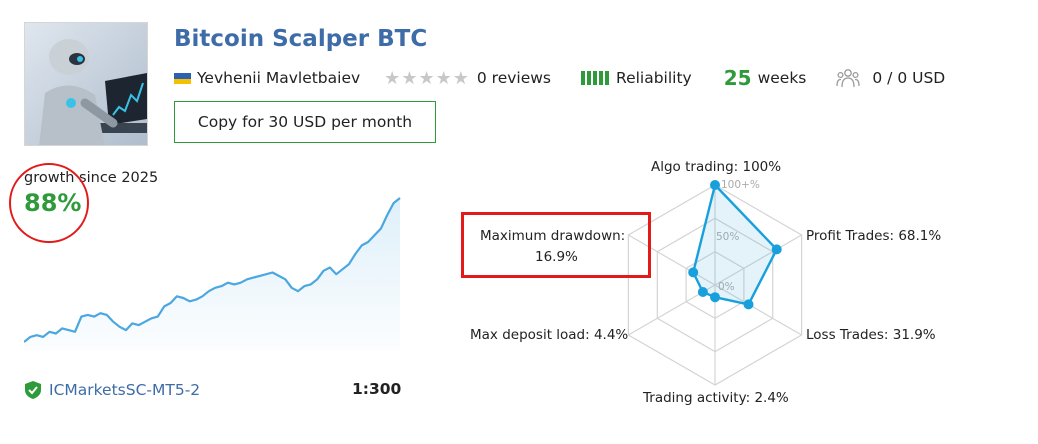 The width and height of the screenshot is (1038, 444). I want to click on signal-avatar, so click(86, 84).